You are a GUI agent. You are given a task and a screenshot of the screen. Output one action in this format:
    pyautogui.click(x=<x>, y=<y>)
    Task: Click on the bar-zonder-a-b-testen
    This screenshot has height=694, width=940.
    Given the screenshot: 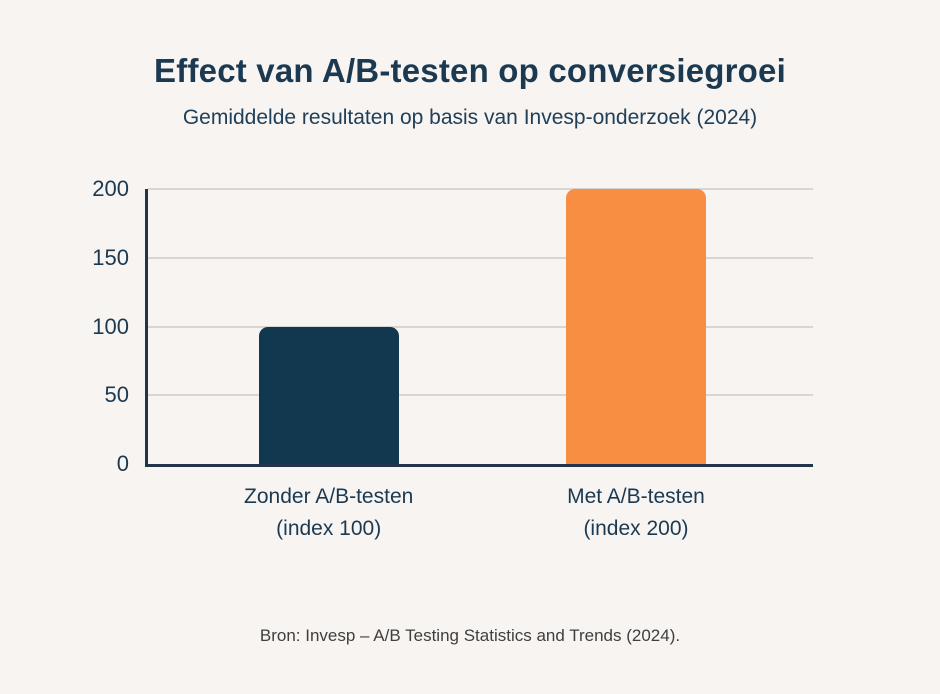 What is the action you would take?
    pyautogui.click(x=328, y=395)
    